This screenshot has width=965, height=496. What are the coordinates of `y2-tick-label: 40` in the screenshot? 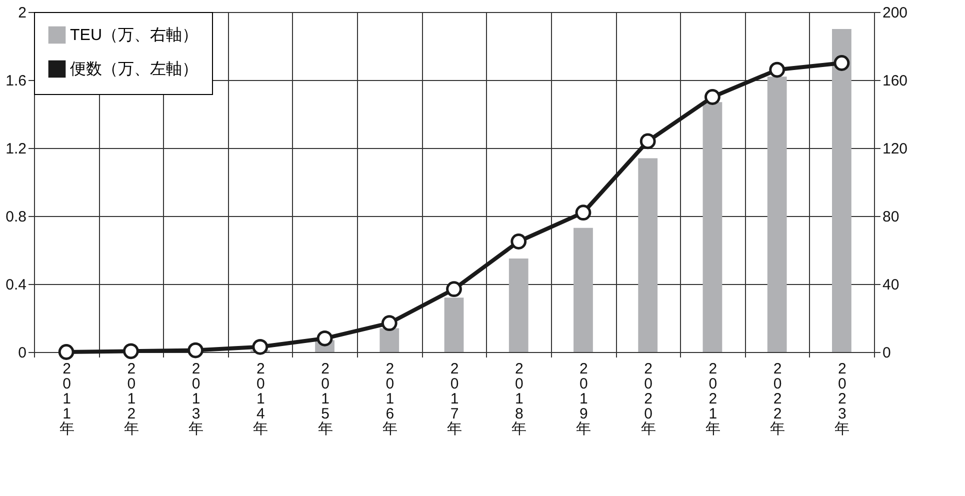 It's located at (891, 285).